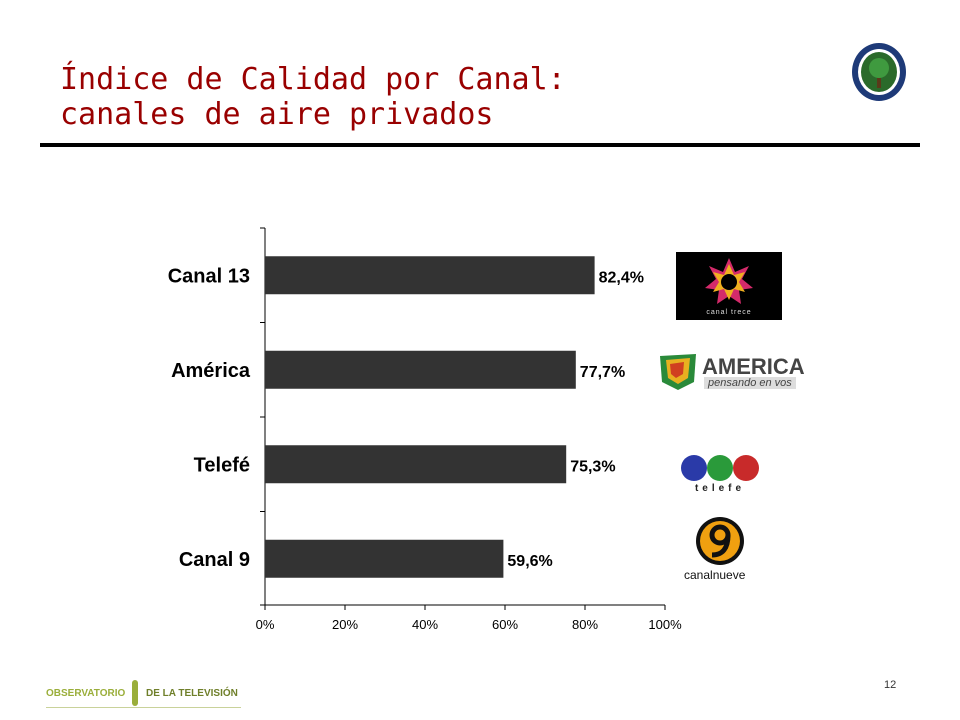 The height and width of the screenshot is (720, 960). What do you see at coordinates (715, 575) in the screenshot?
I see `canal9-logo-word: canalnueve` at bounding box center [715, 575].